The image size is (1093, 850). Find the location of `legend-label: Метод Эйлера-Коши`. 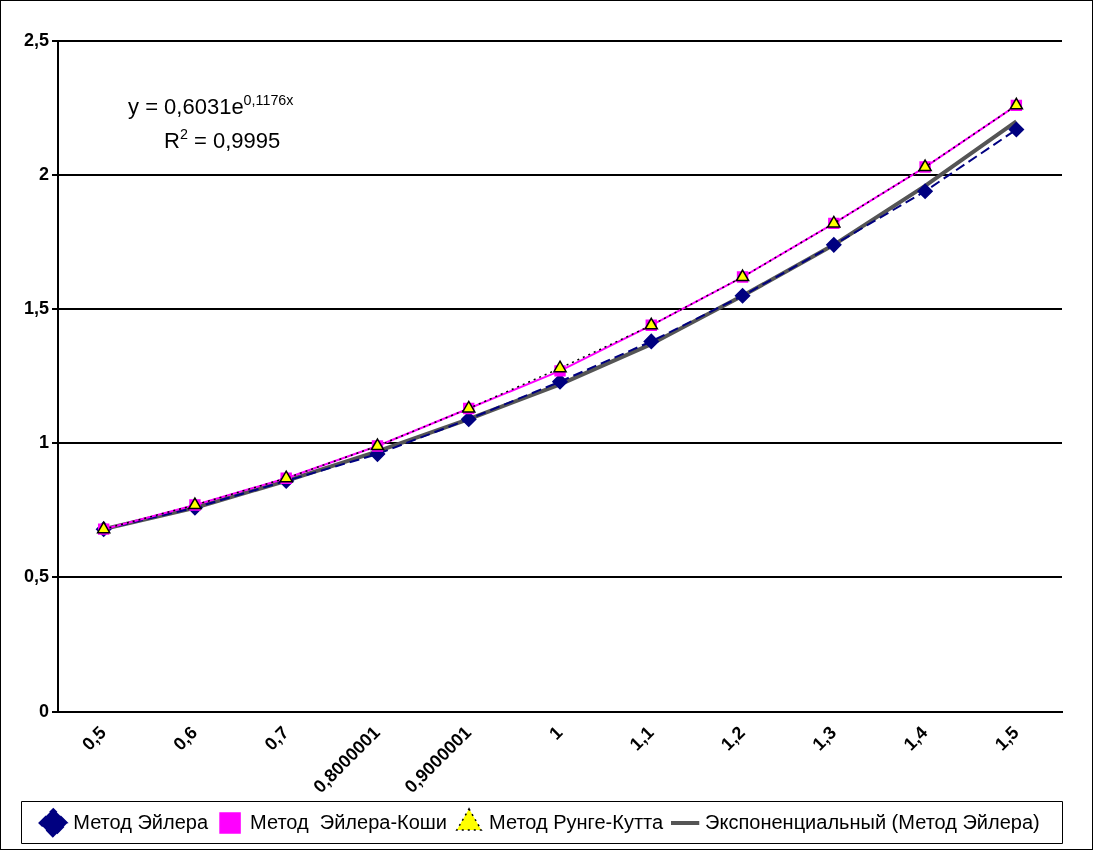

legend-label: Метод Эйлера-Коши is located at coordinates (349, 821).